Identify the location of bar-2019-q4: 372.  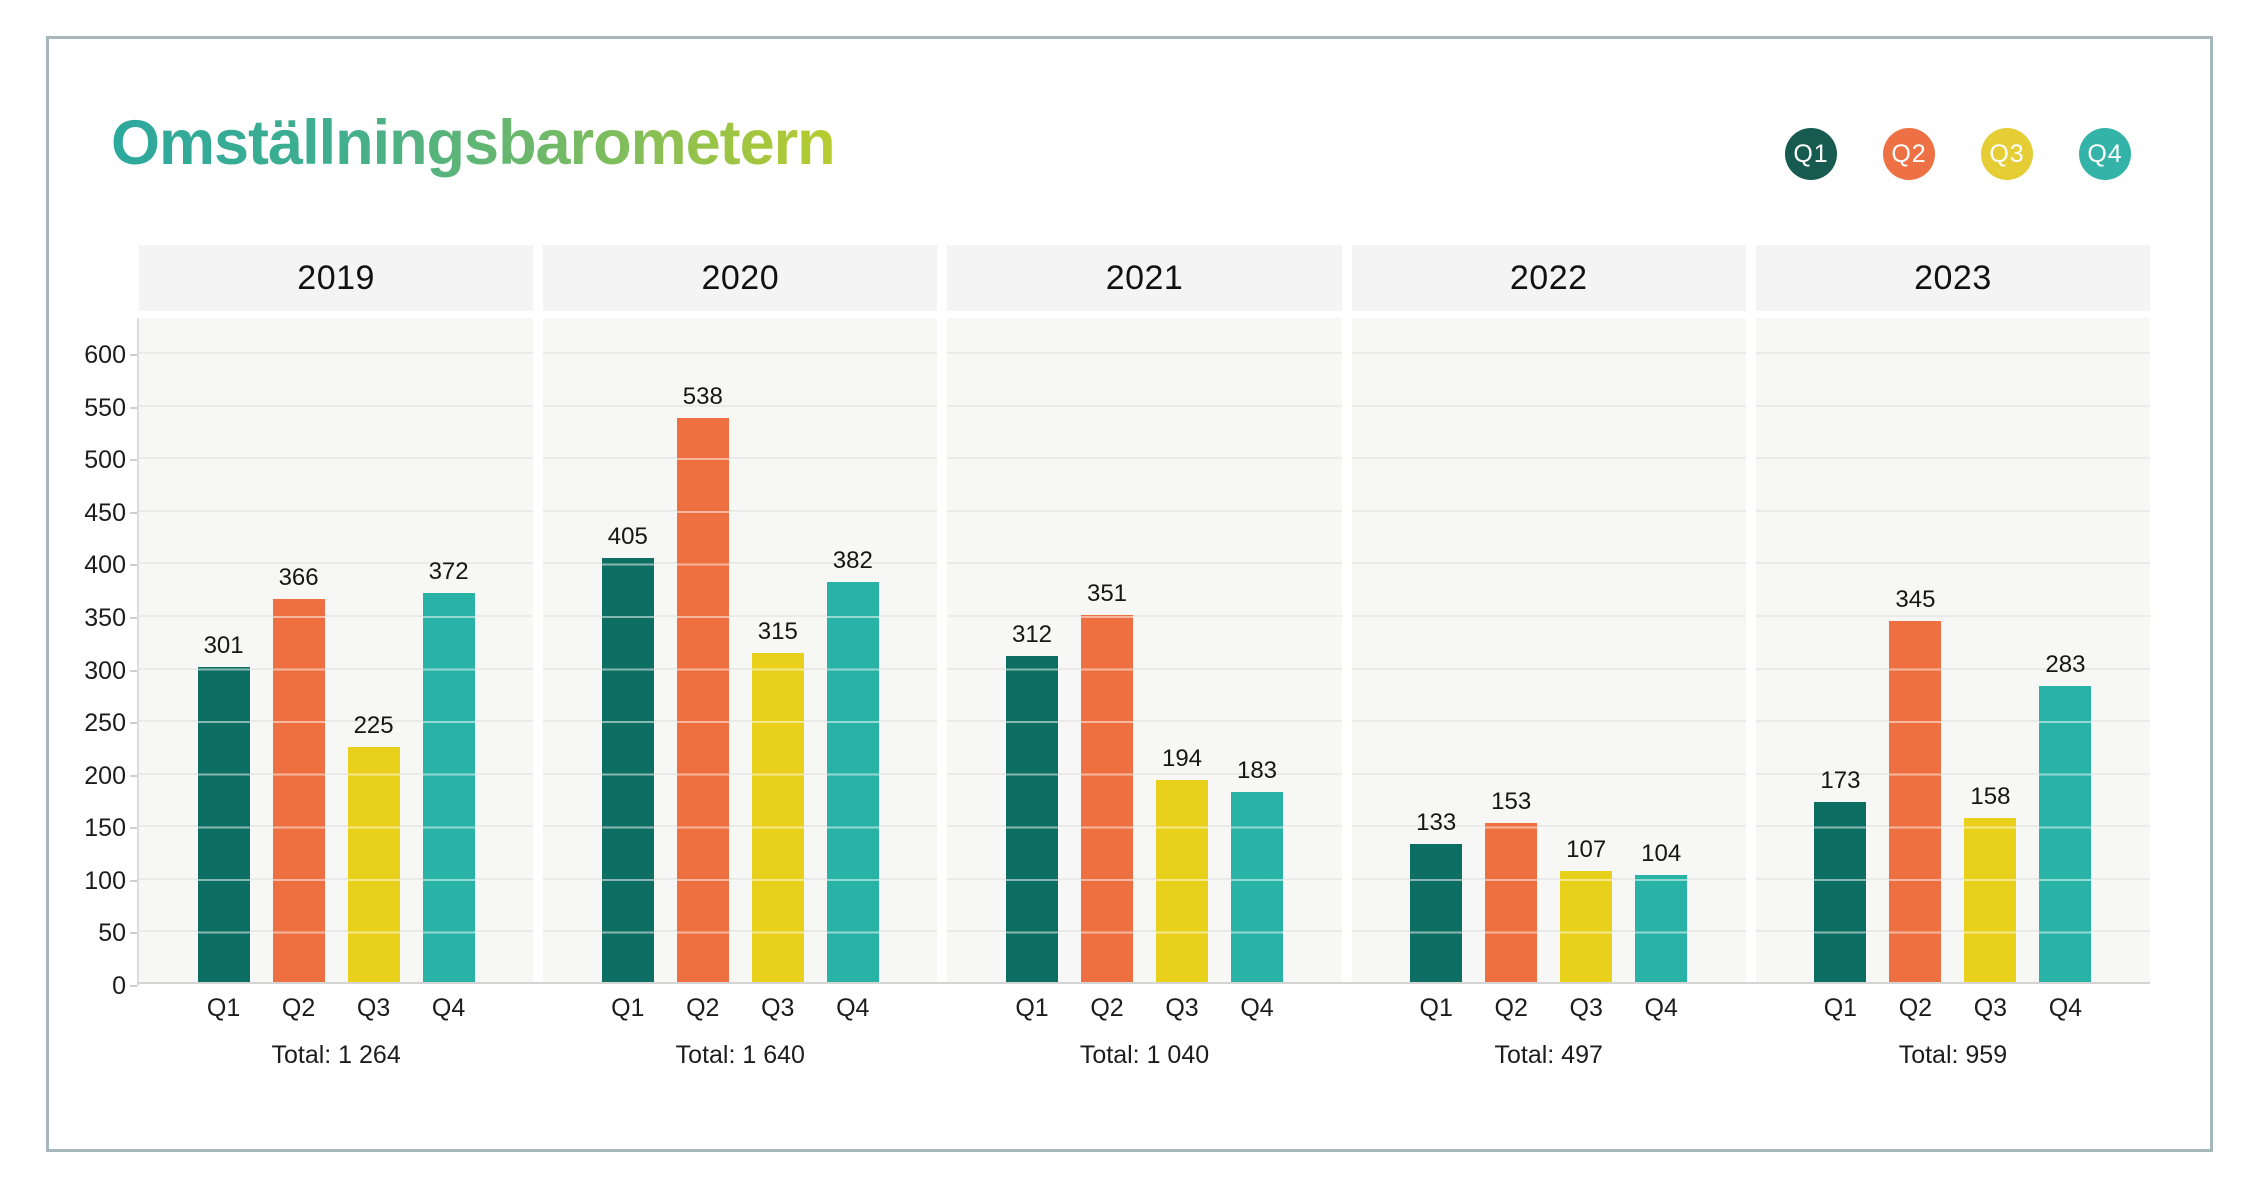
(448, 771).